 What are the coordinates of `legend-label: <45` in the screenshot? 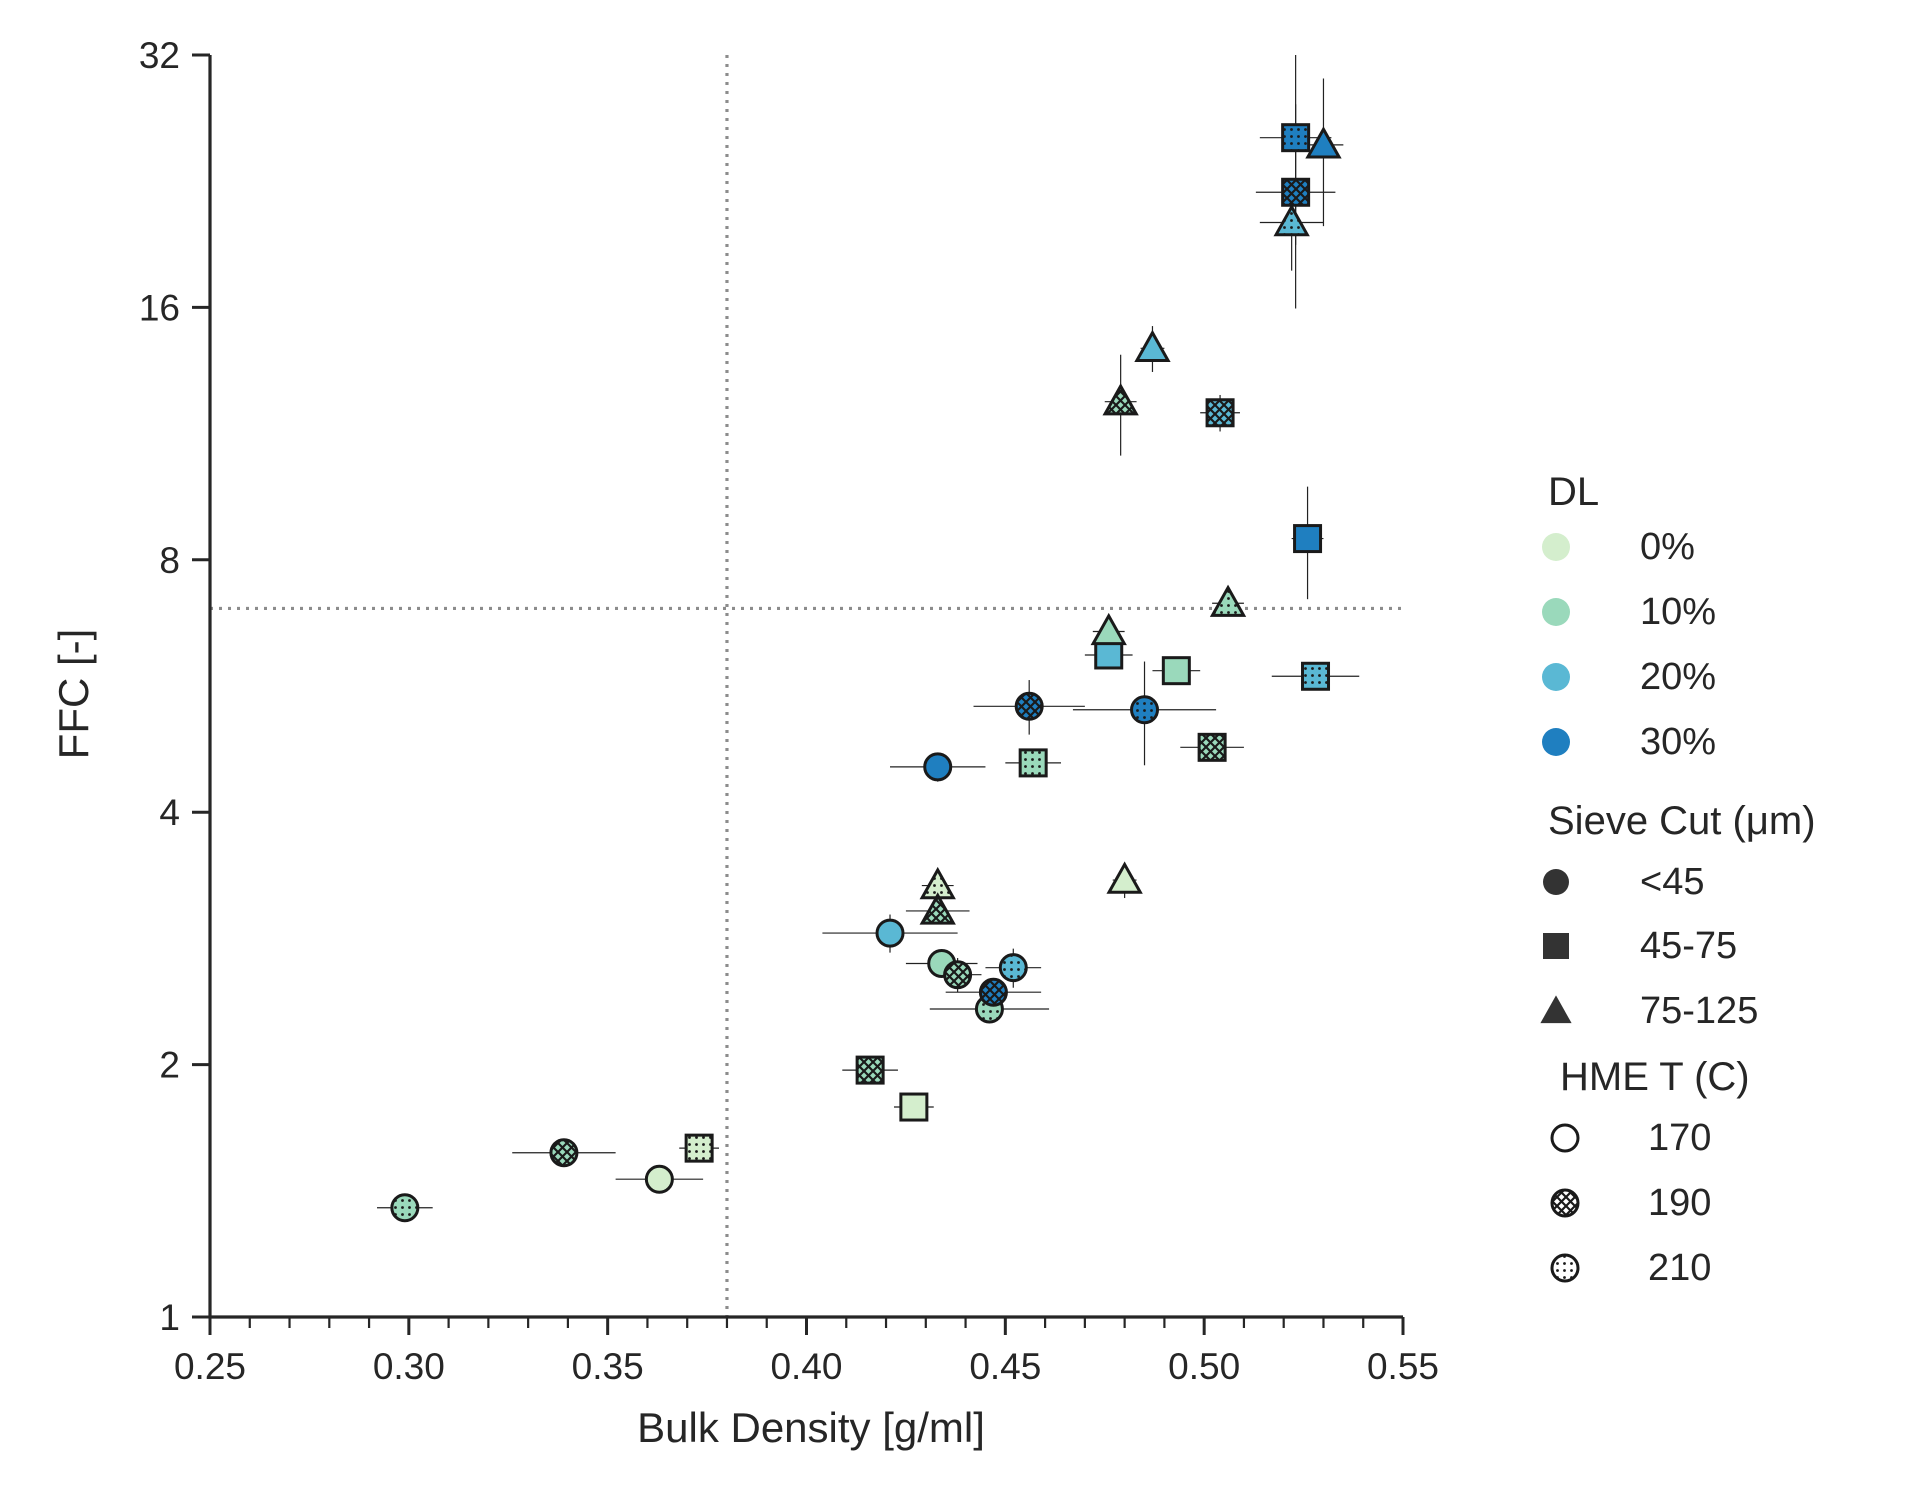 It's located at (1672, 882).